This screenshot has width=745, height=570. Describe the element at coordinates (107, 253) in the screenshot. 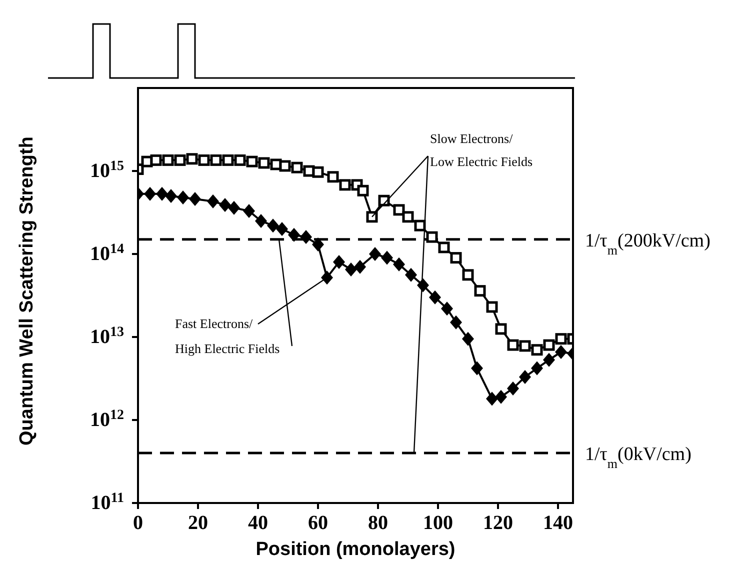

I see `y-tick-label: 10$^{14}$` at that location.